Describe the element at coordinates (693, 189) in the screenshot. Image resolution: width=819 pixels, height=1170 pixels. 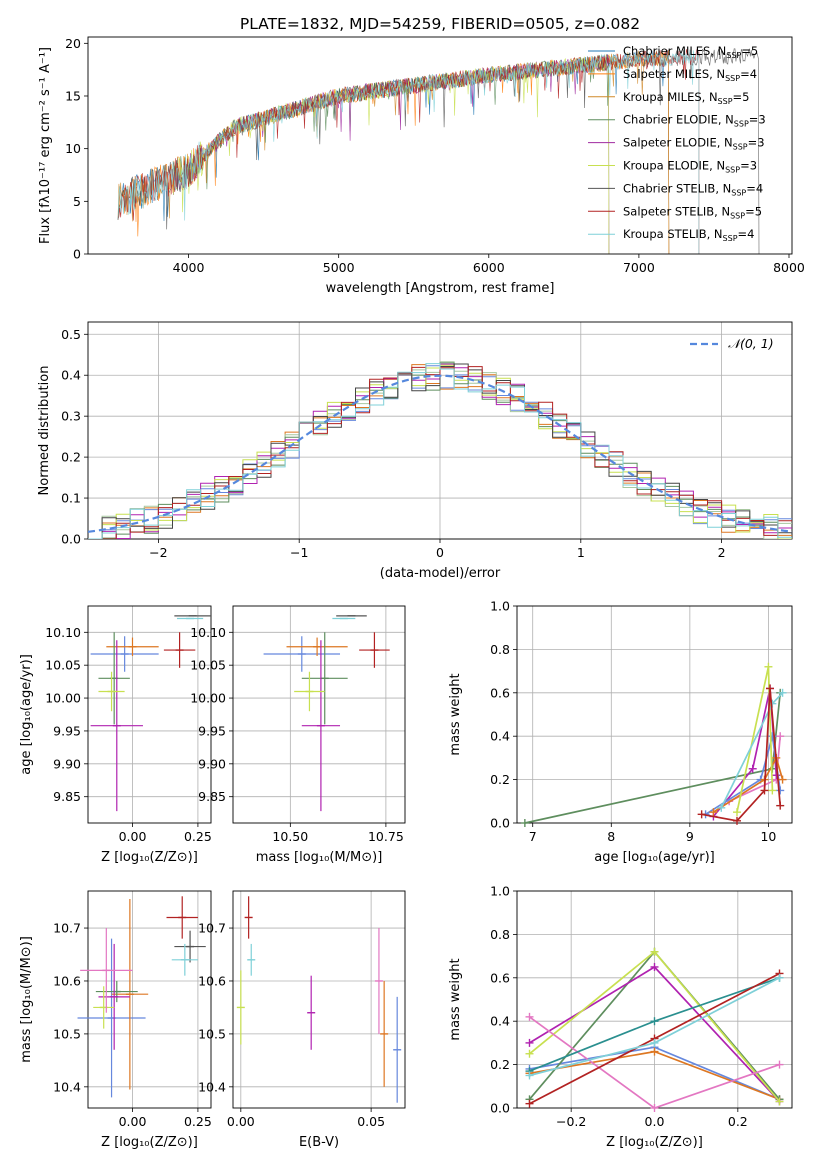
I see `legend-entry: Chabrier STELIB, NSSP=4` at that location.